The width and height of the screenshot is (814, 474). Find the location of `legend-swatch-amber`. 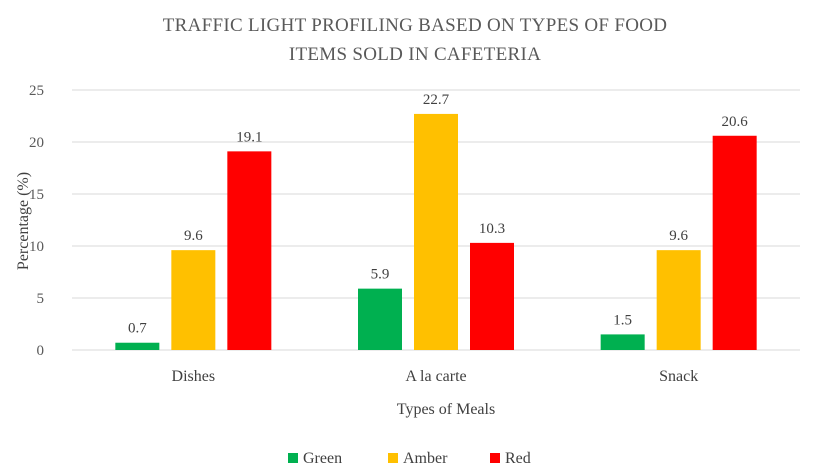

legend-swatch-amber is located at coordinates (393, 458).